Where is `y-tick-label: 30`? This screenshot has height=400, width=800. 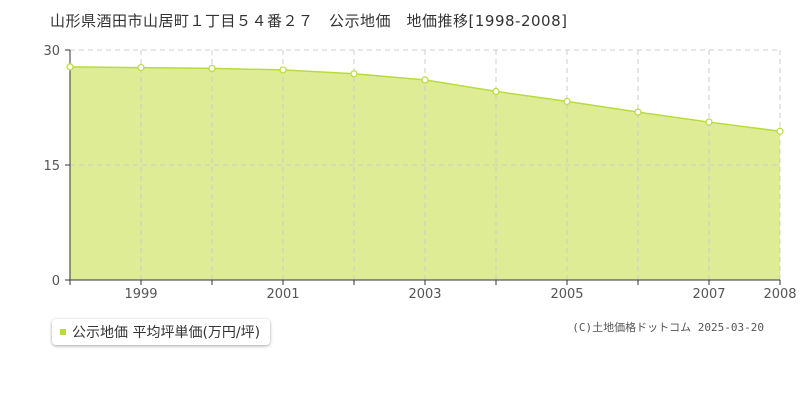
y-tick-label: 30 is located at coordinates (51, 51).